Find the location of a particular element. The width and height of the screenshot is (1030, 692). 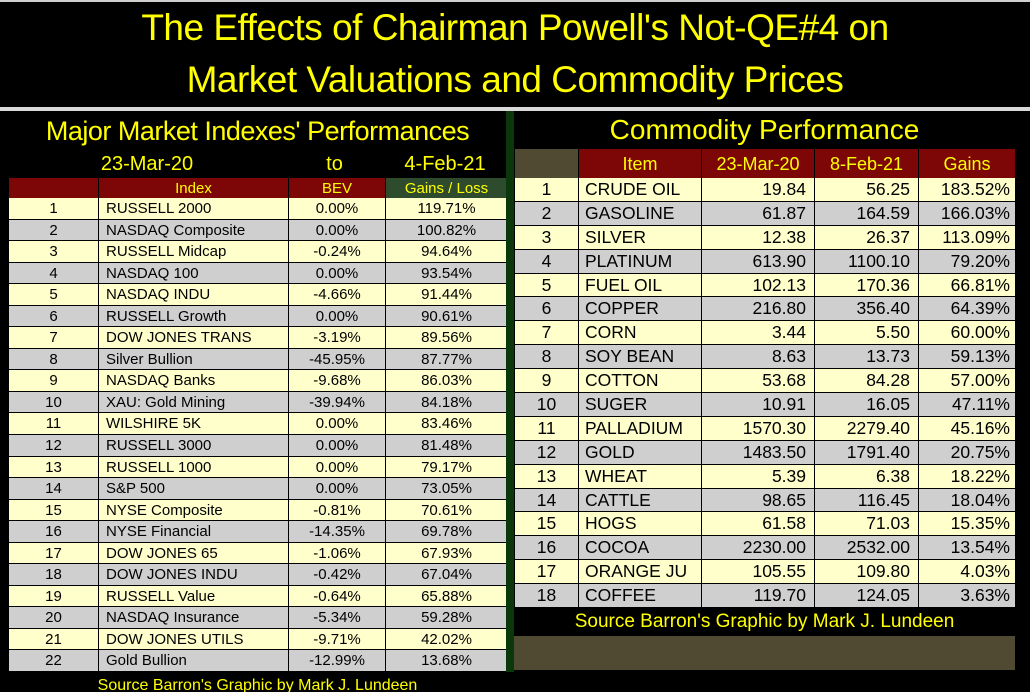

price-from-cell: 10.91 is located at coordinates (758, 405).